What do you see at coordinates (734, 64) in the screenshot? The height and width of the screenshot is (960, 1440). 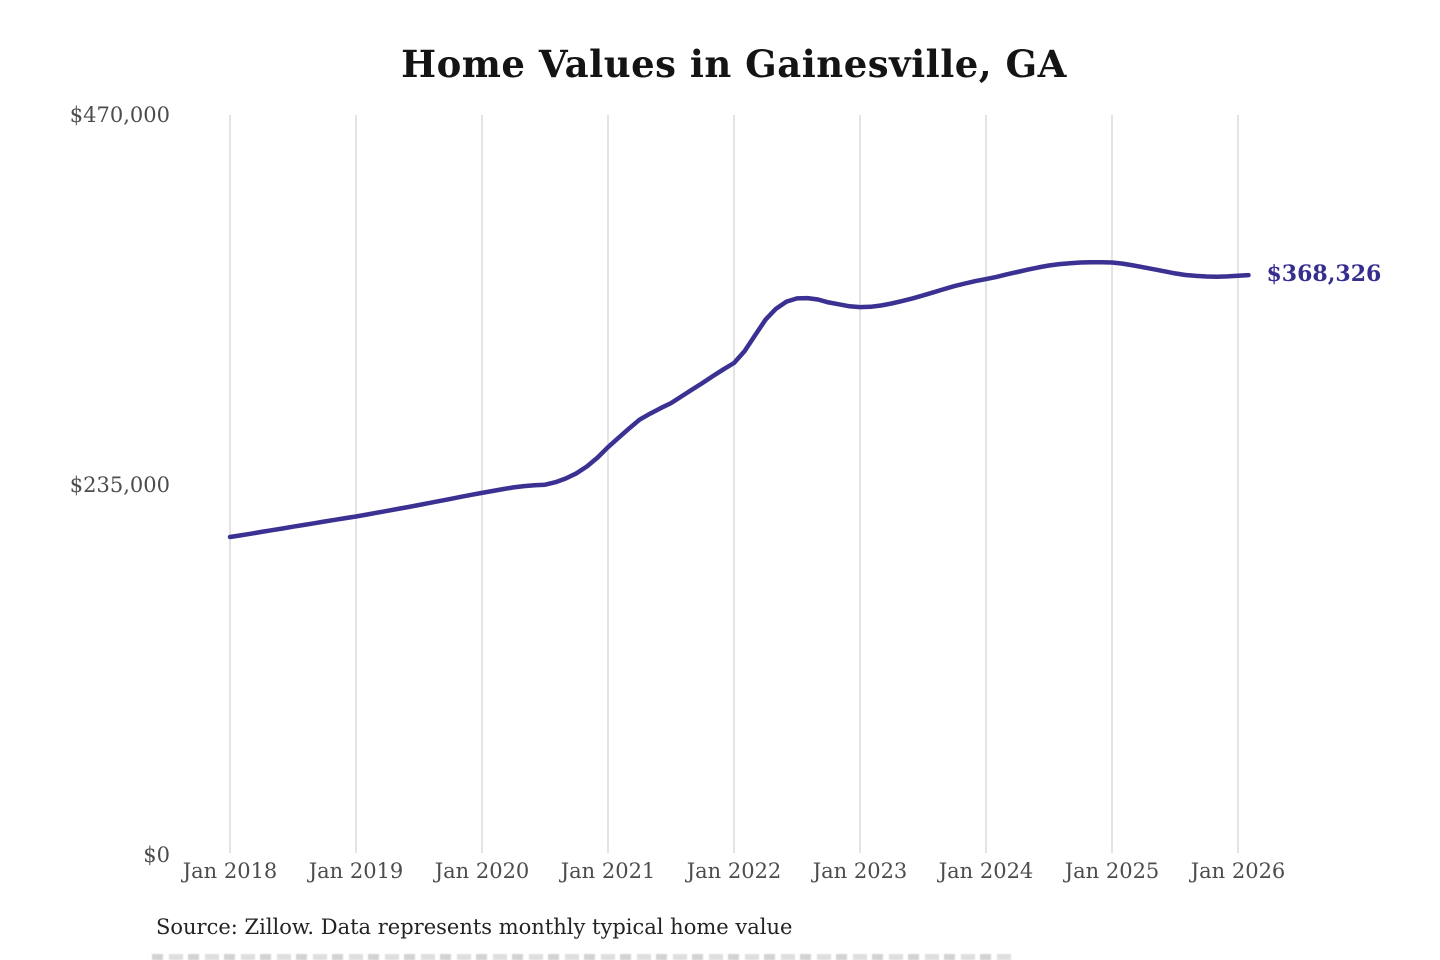 I see `chart-title: Home Values in Gainesville, GA` at bounding box center [734, 64].